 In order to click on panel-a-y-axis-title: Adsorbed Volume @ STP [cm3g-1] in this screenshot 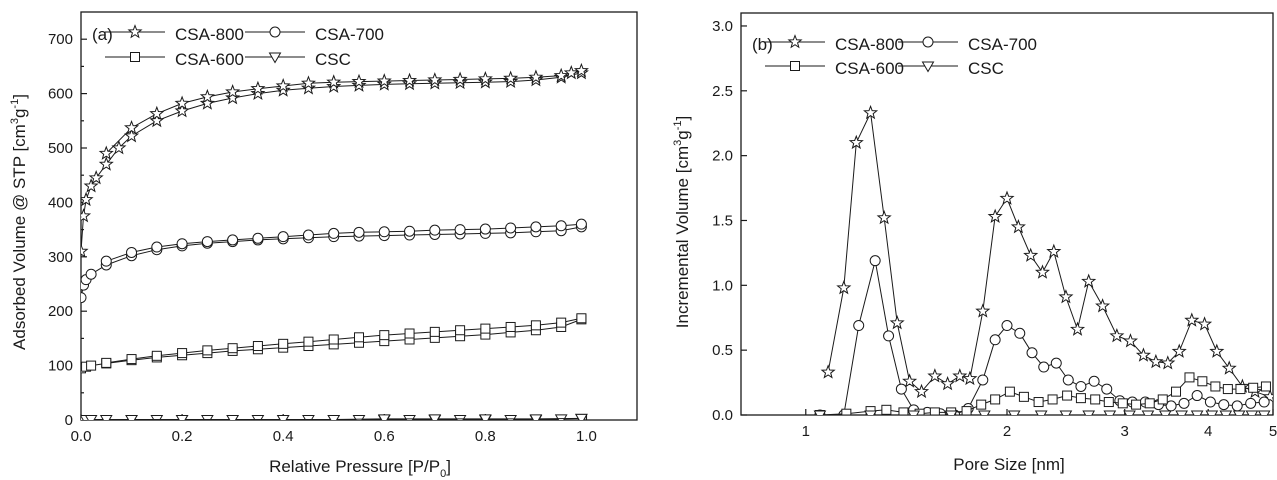, I will do `click(19, 222)`.